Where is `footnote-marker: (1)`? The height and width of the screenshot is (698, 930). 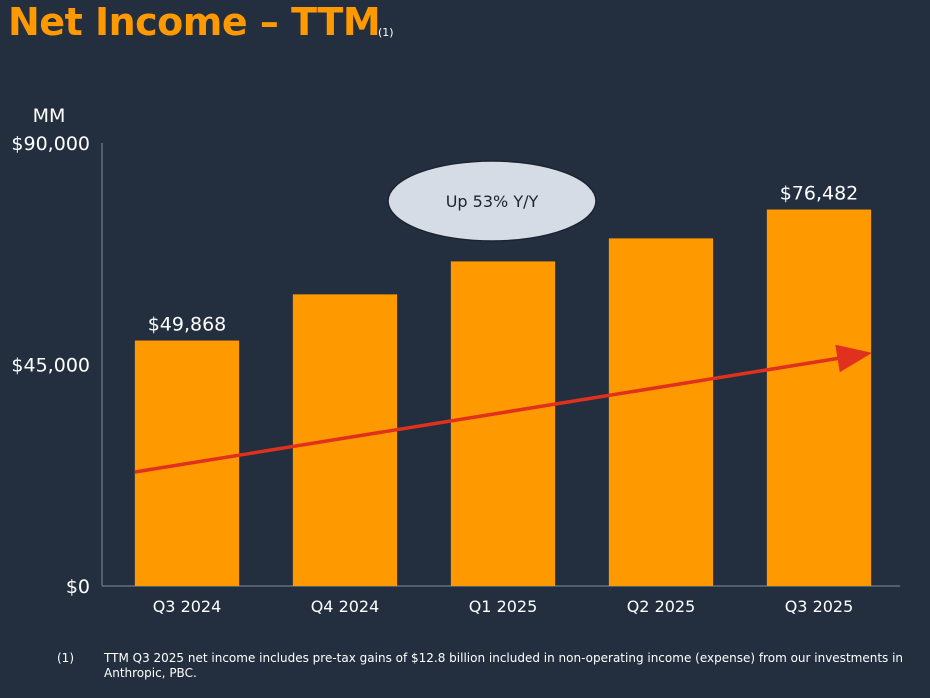
footnote-marker: (1) is located at coordinates (65, 658).